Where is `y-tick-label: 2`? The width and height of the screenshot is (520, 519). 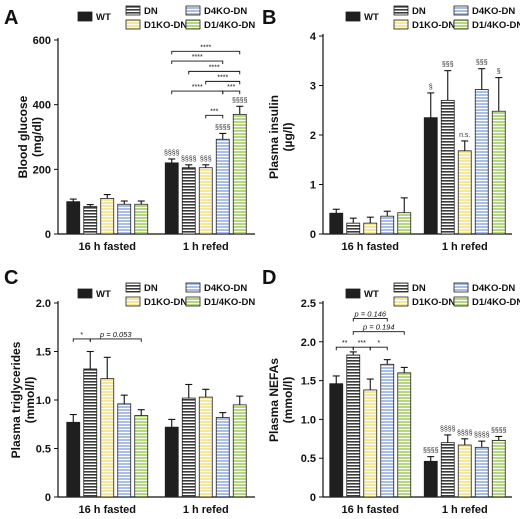
y-tick-label: 2 is located at coordinates (313, 136).